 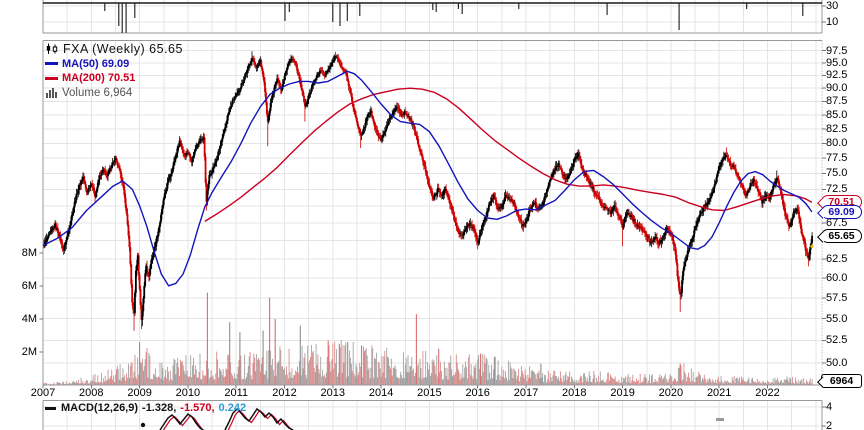 What do you see at coordinates (333, 393) in the screenshot?
I see `year-axis-label: 2013` at bounding box center [333, 393].